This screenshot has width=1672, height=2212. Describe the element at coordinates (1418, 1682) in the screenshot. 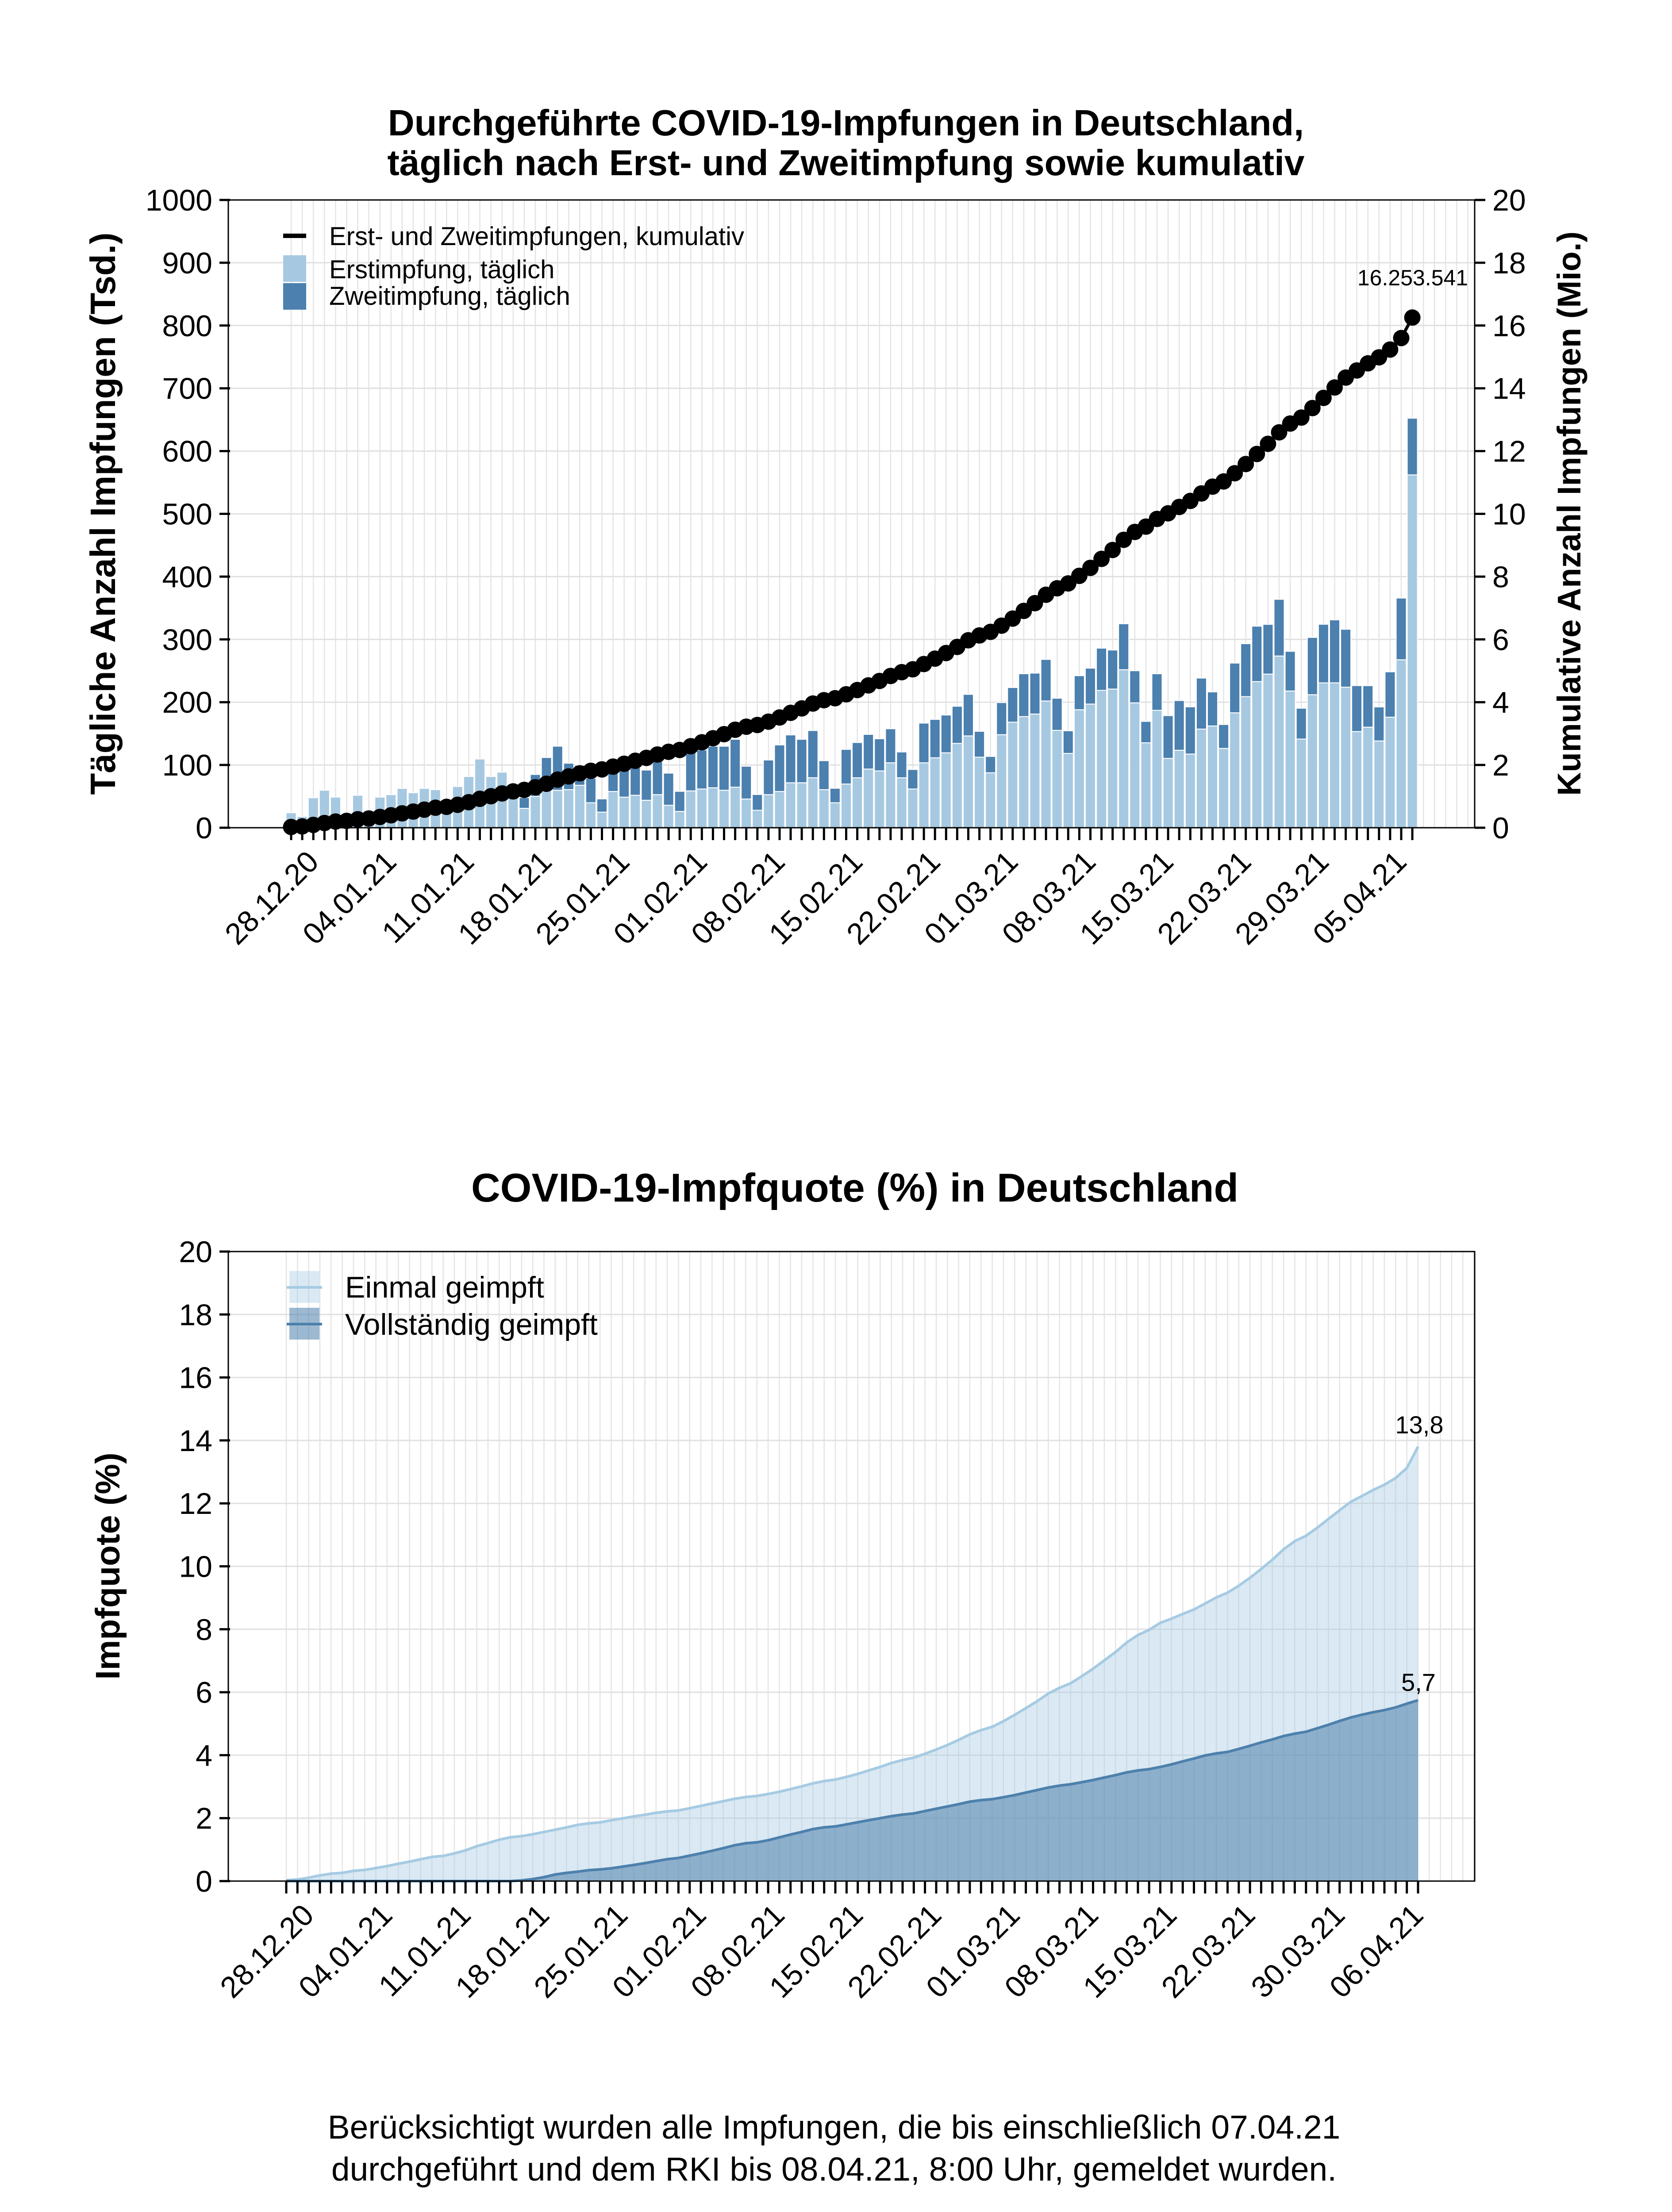

I see `svg-text: 5,7` at that location.